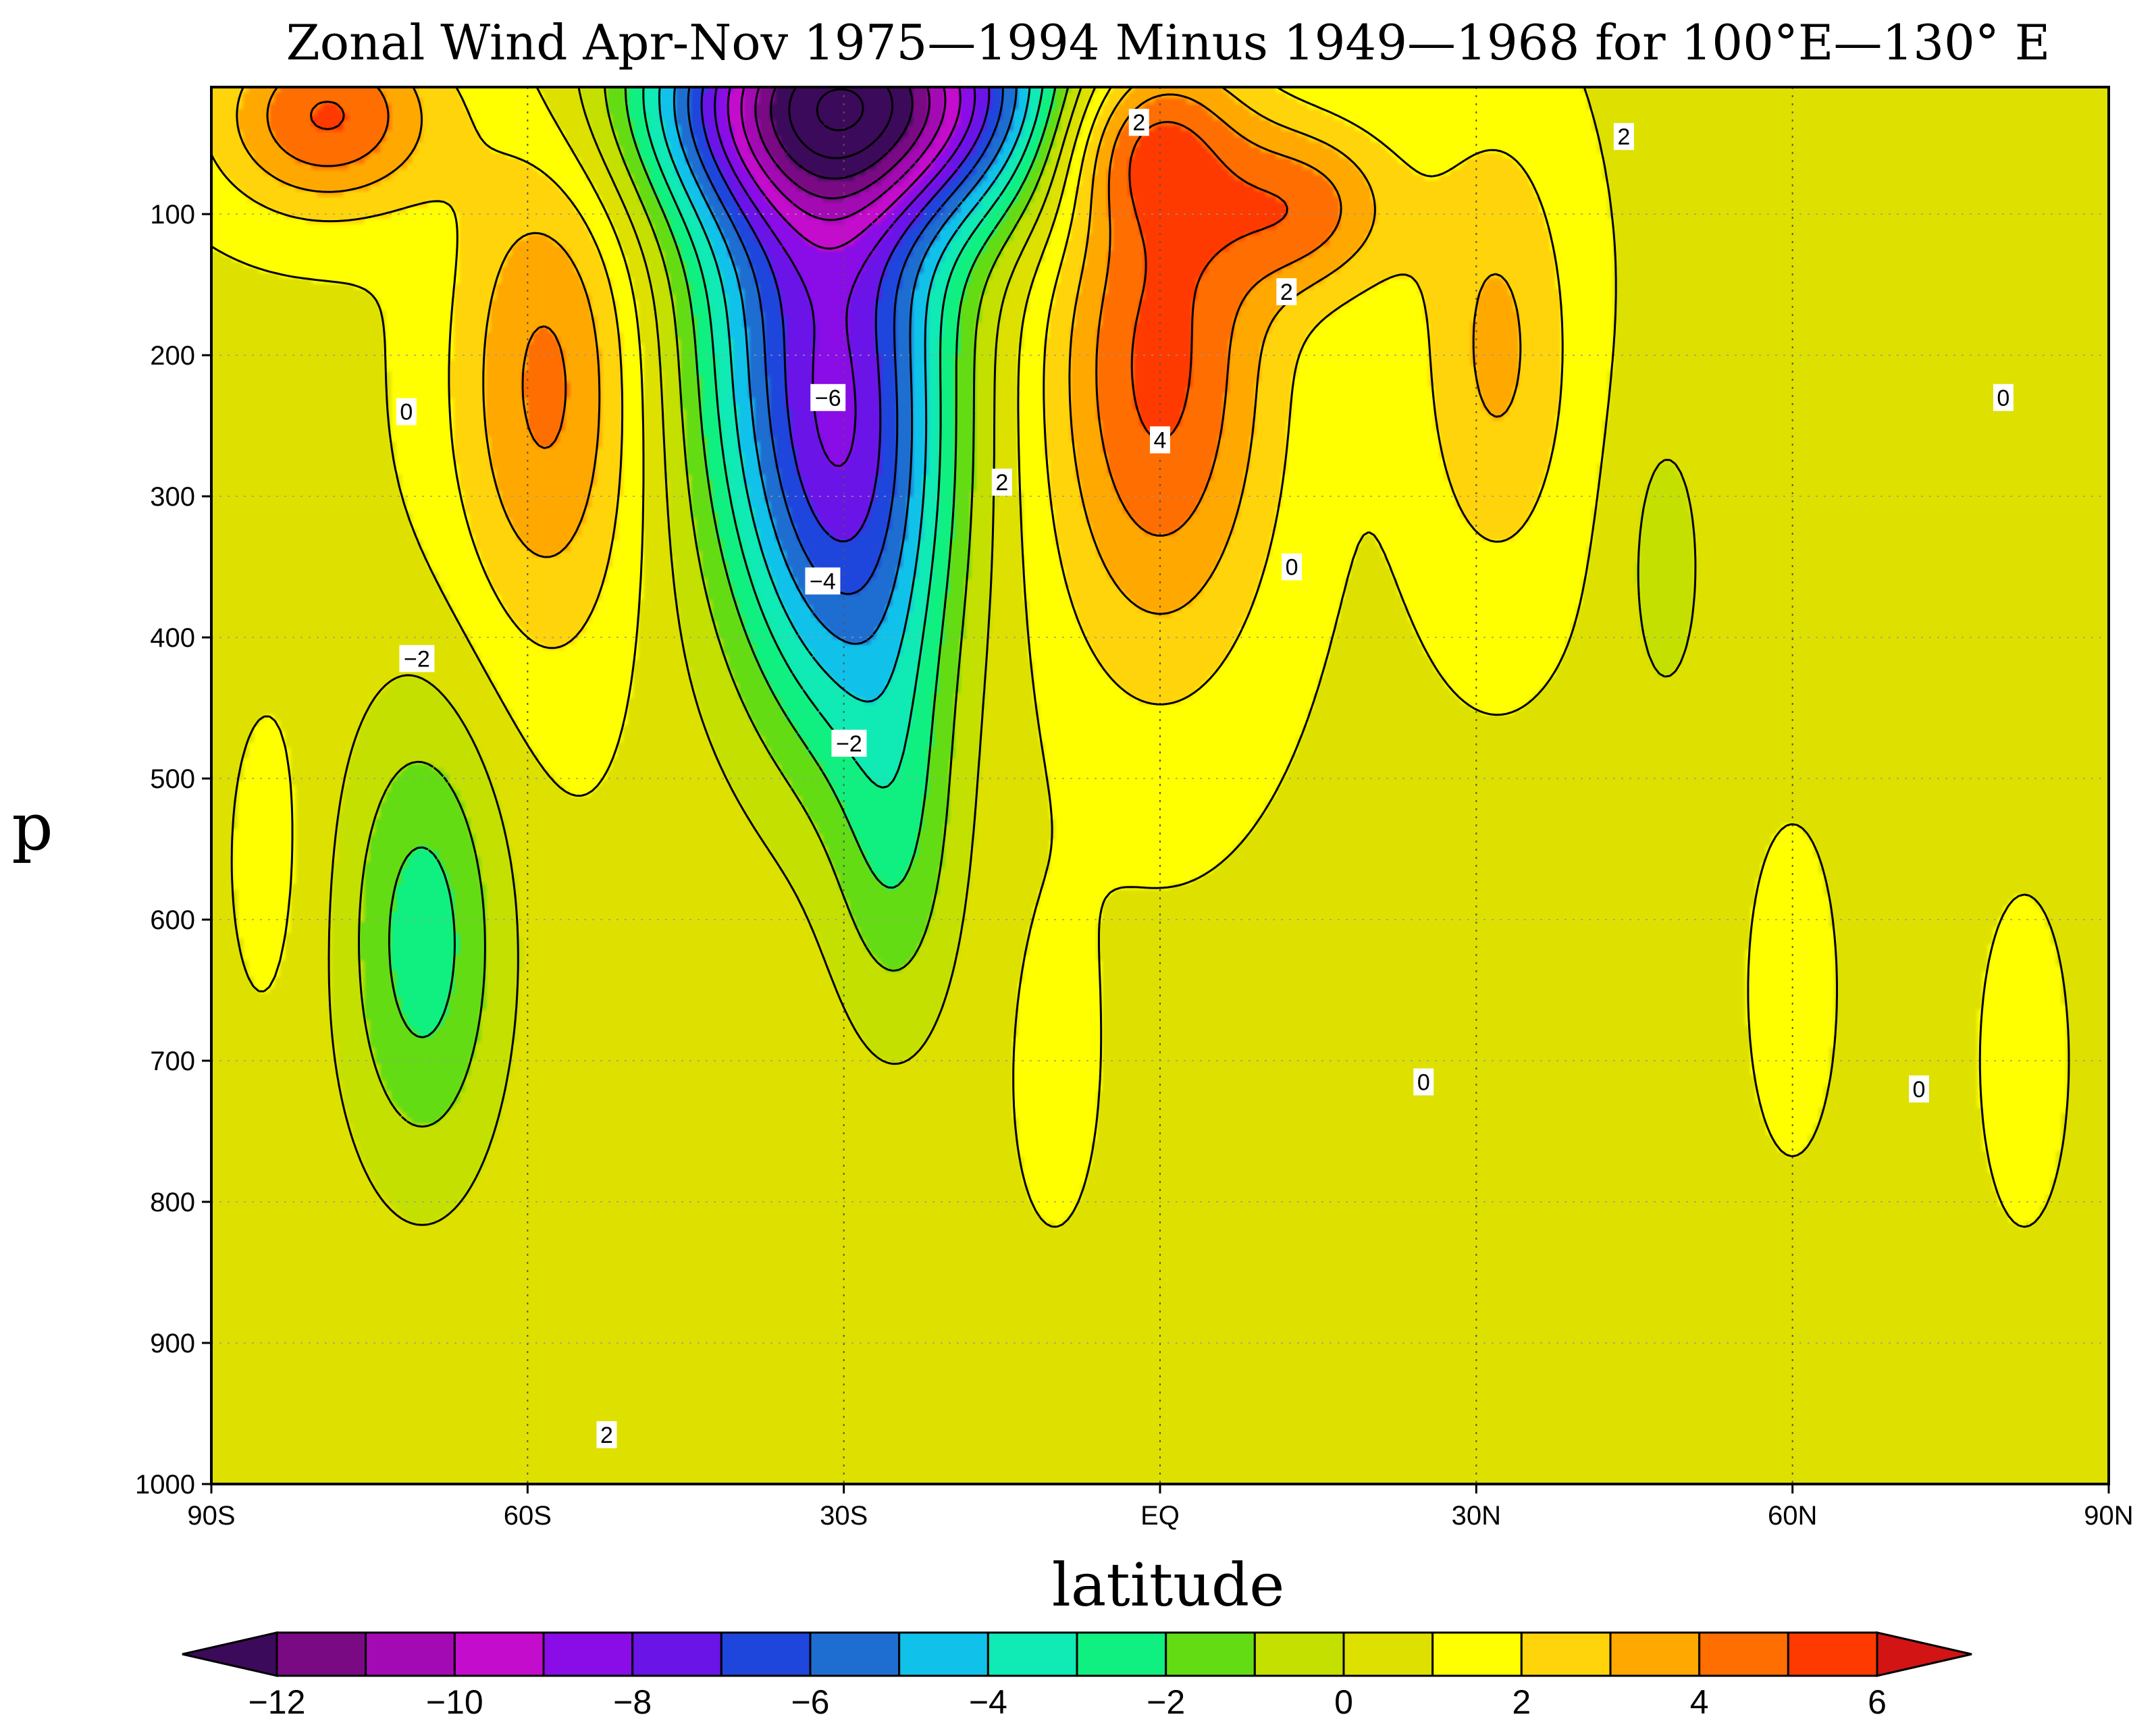  Describe the element at coordinates (632, 1701) in the screenshot. I see `colorbar-tick-label: −8` at that location.